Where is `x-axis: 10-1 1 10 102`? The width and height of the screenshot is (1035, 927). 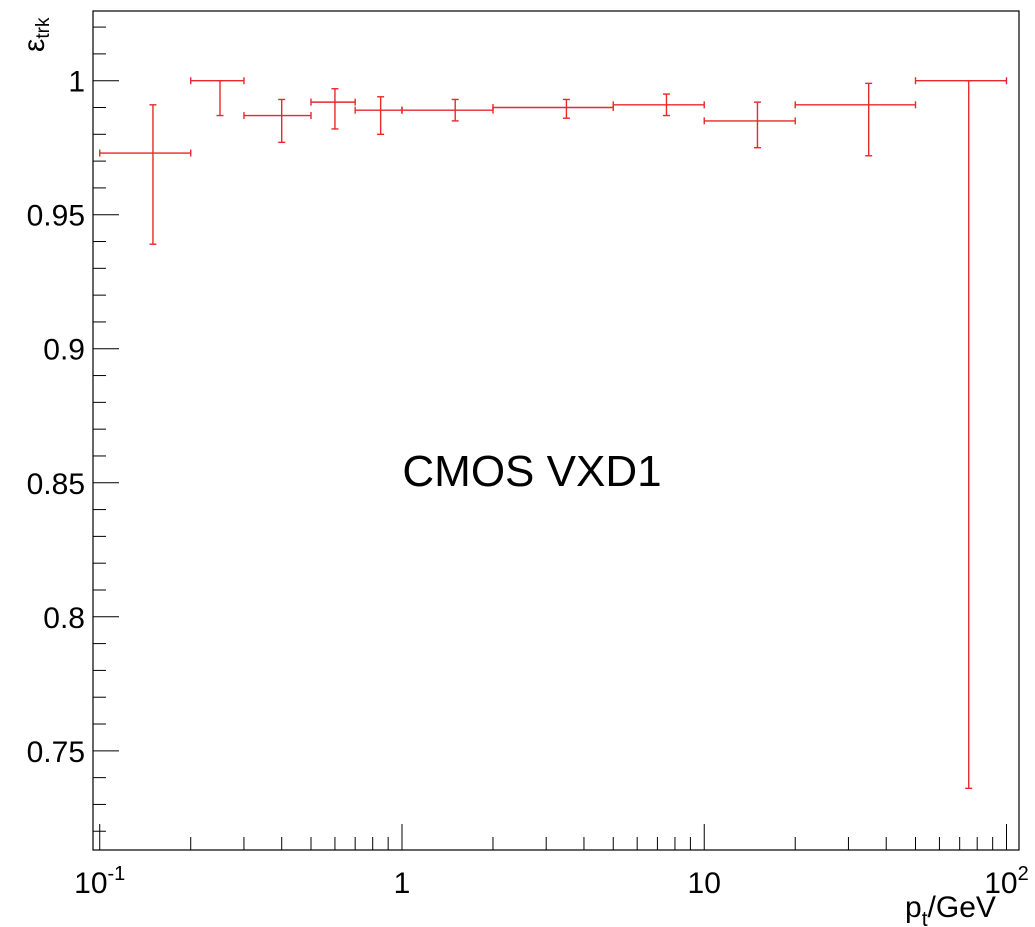
x-axis: 10-1 1 10 102 is located at coordinates (551, 862).